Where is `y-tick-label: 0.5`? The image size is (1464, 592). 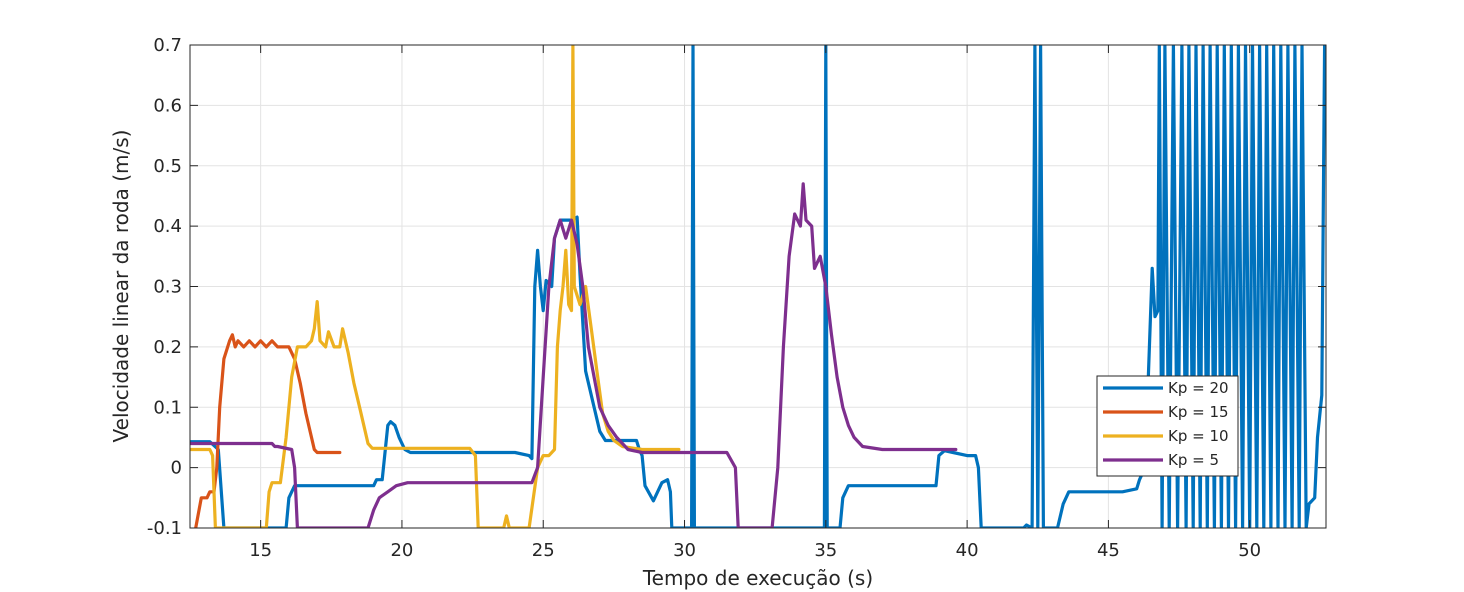
y-tick-label: 0.5 is located at coordinates (167, 166).